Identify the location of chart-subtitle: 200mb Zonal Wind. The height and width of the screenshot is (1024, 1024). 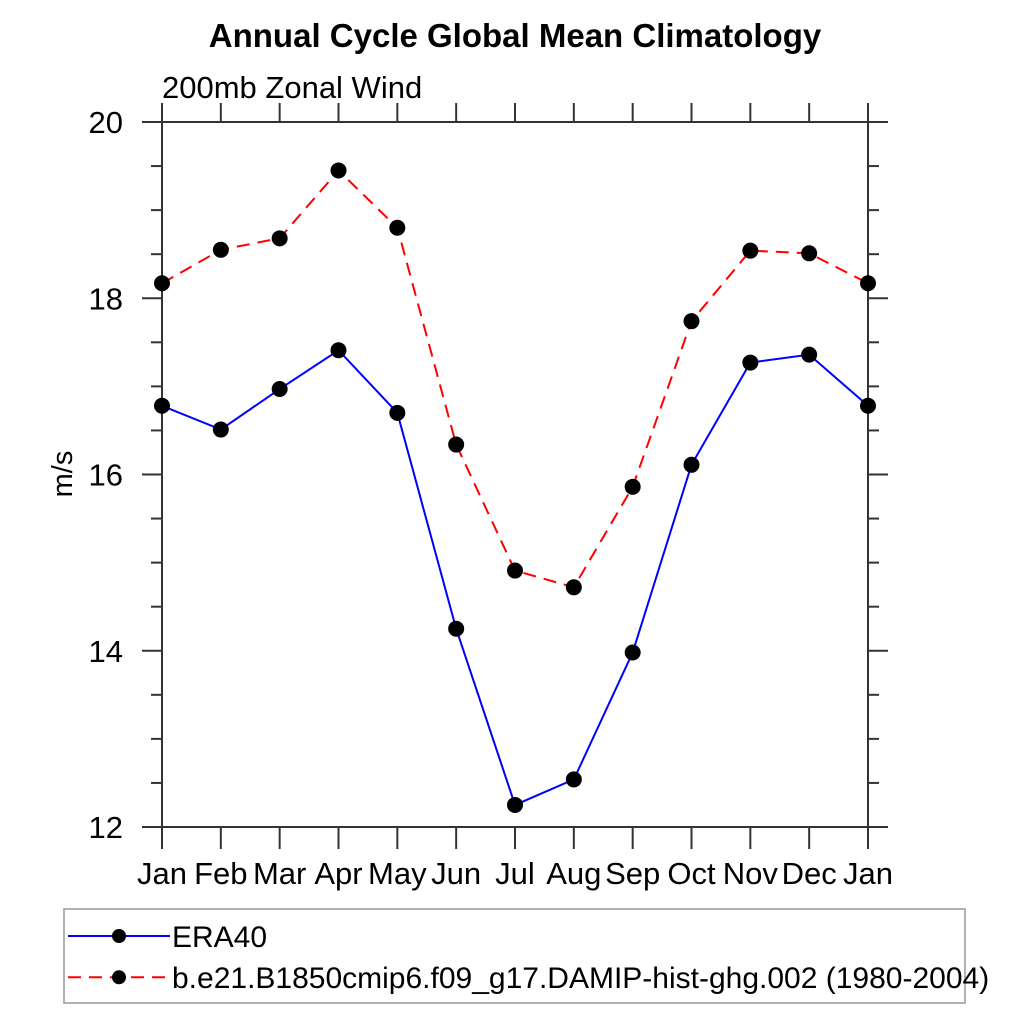
(292, 87).